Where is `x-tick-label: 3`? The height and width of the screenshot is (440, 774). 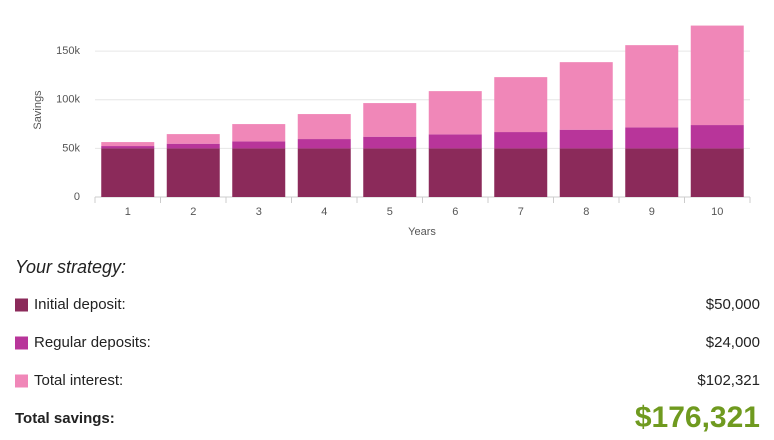 x-tick-label: 3 is located at coordinates (259, 212).